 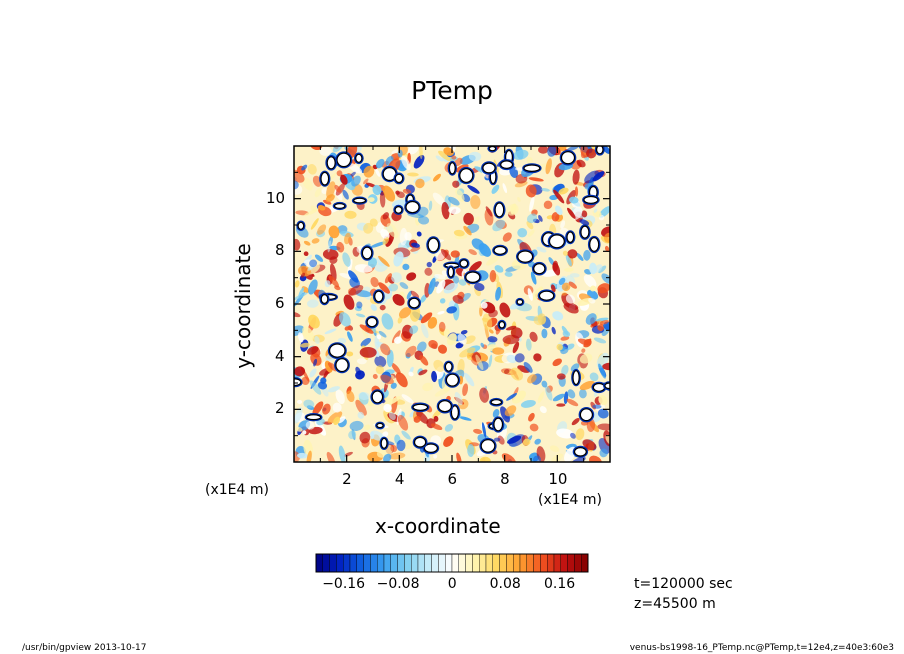 What do you see at coordinates (344, 584) in the screenshot?
I see `colorbar-tick-label: −0.16` at bounding box center [344, 584].